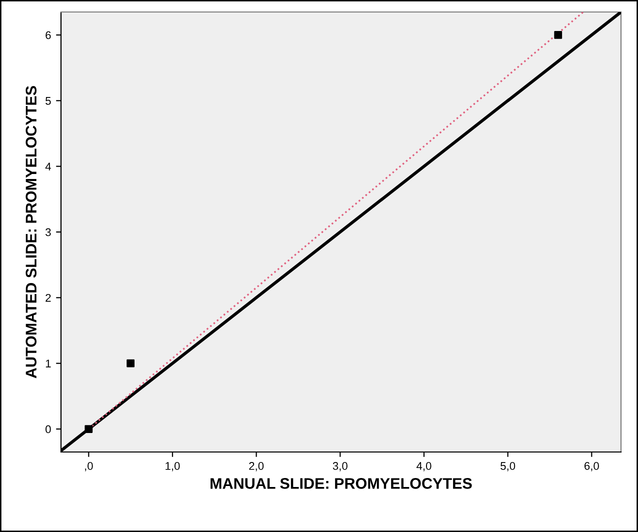  Describe the element at coordinates (89, 467) in the screenshot. I see `x-tick-label: ,0` at that location.